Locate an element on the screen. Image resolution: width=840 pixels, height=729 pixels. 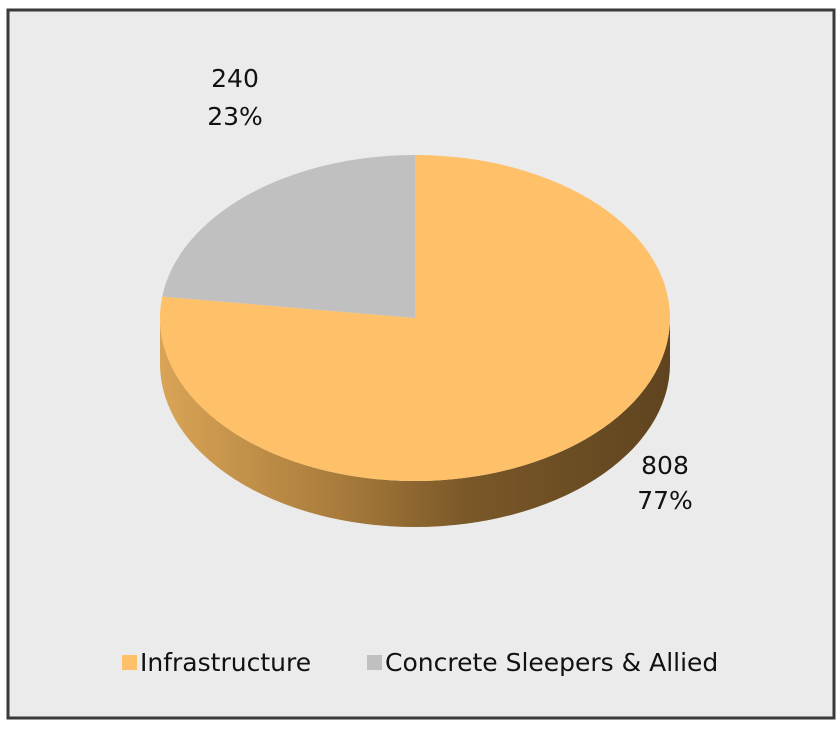
data-label-percent: 77% is located at coordinates (665, 500).